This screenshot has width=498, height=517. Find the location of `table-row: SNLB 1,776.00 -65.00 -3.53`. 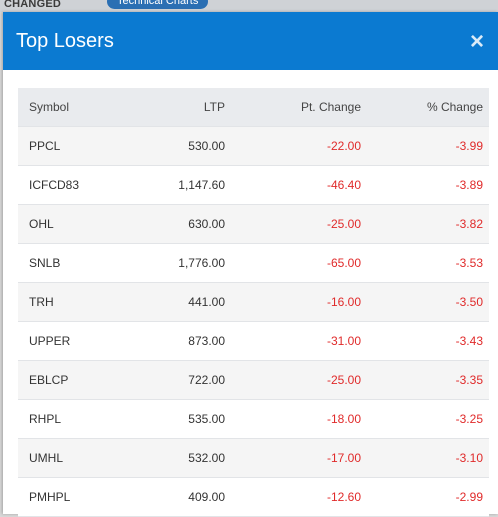

table-row: SNLB 1,776.00 -65.00 -3.53 is located at coordinates (253, 263).